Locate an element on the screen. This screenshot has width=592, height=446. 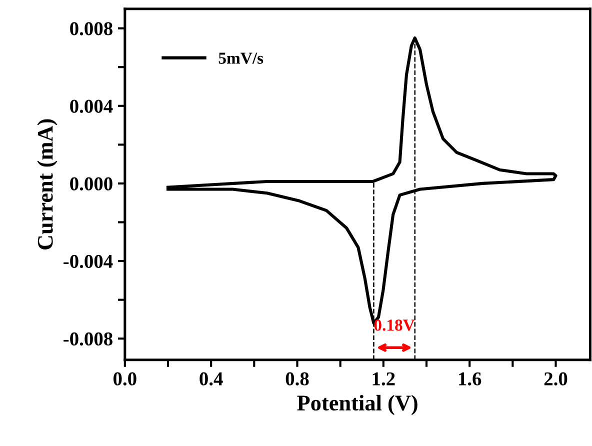
legend-label: 5mV/s is located at coordinates (241, 58).